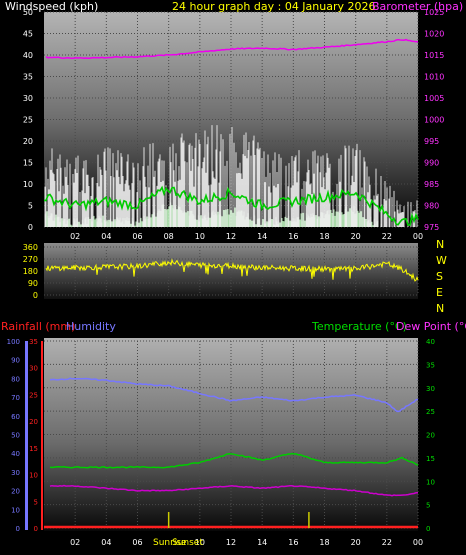 This screenshot has width=466, height=555. Describe the element at coordinates (33, 476) in the screenshot. I see `rainfall-y-tick-label: 10` at that location.